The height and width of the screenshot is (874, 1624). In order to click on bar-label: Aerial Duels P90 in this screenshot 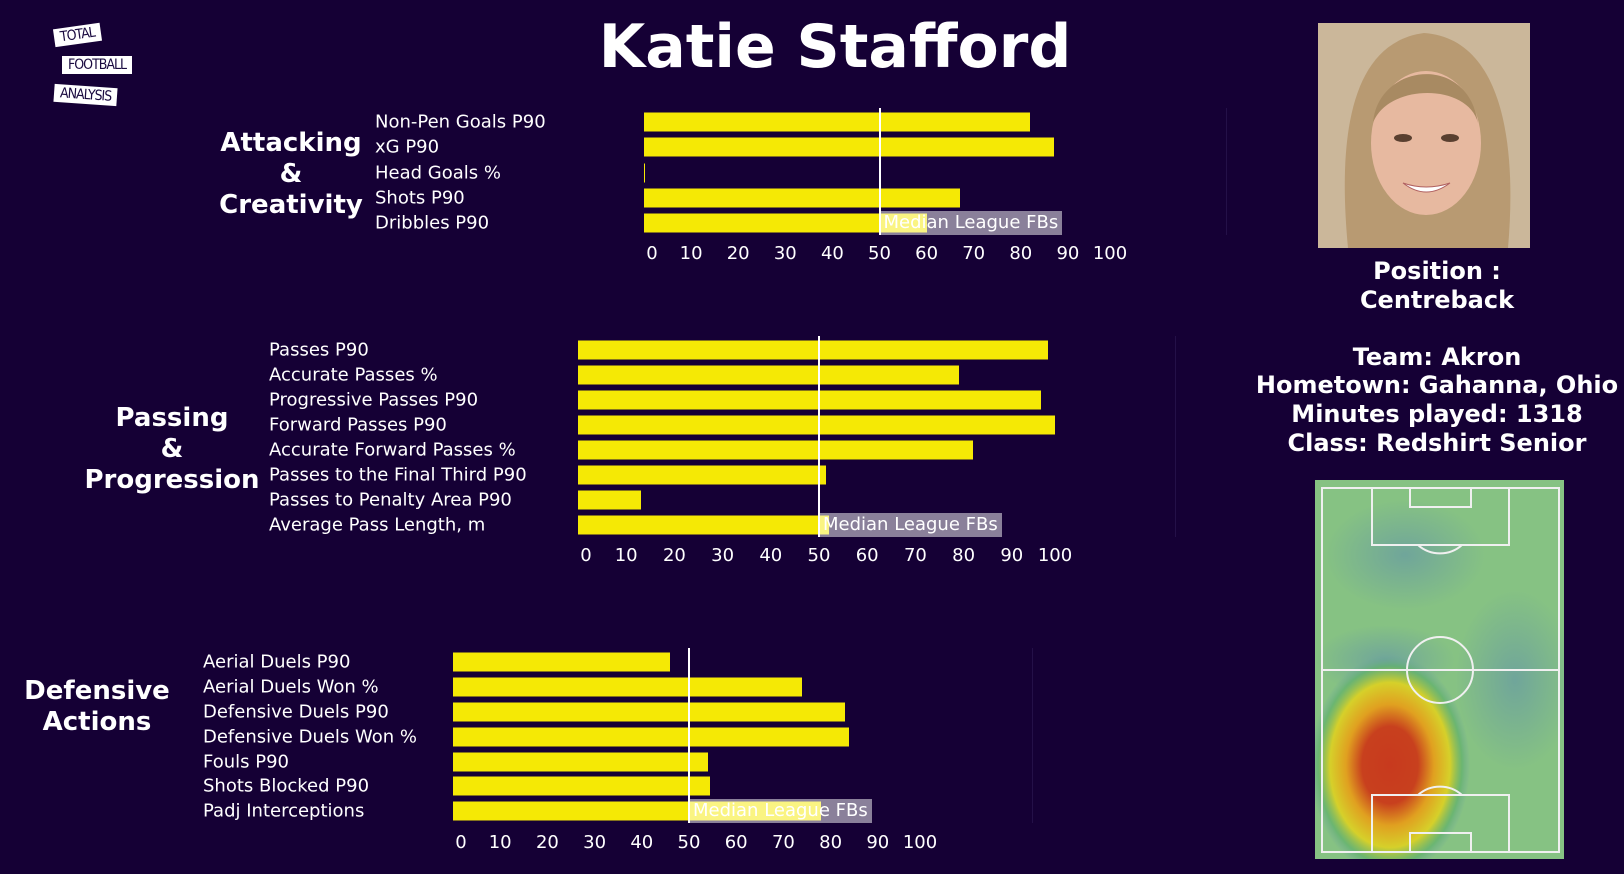, I will do `click(277, 662)`.